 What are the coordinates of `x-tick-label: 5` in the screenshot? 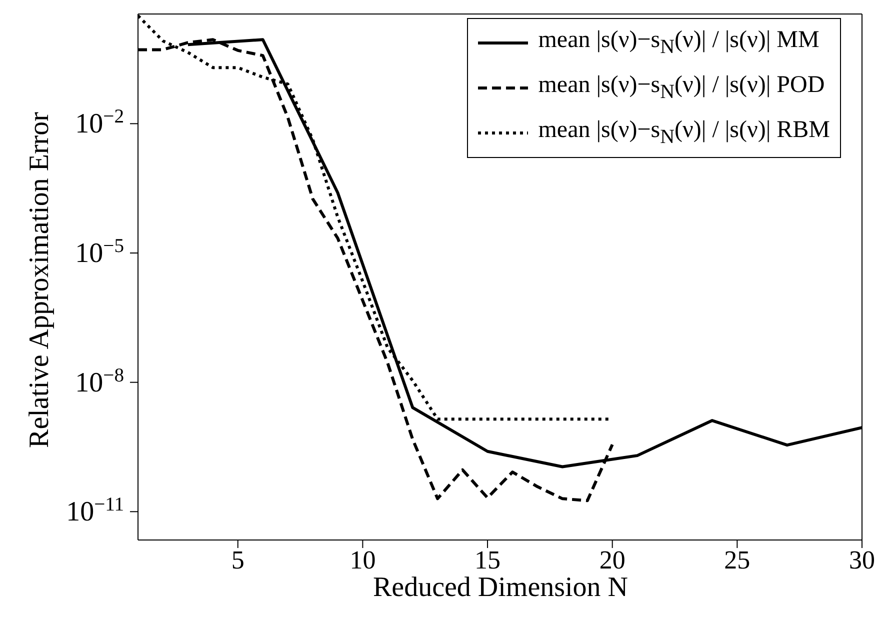 It's located at (237, 559).